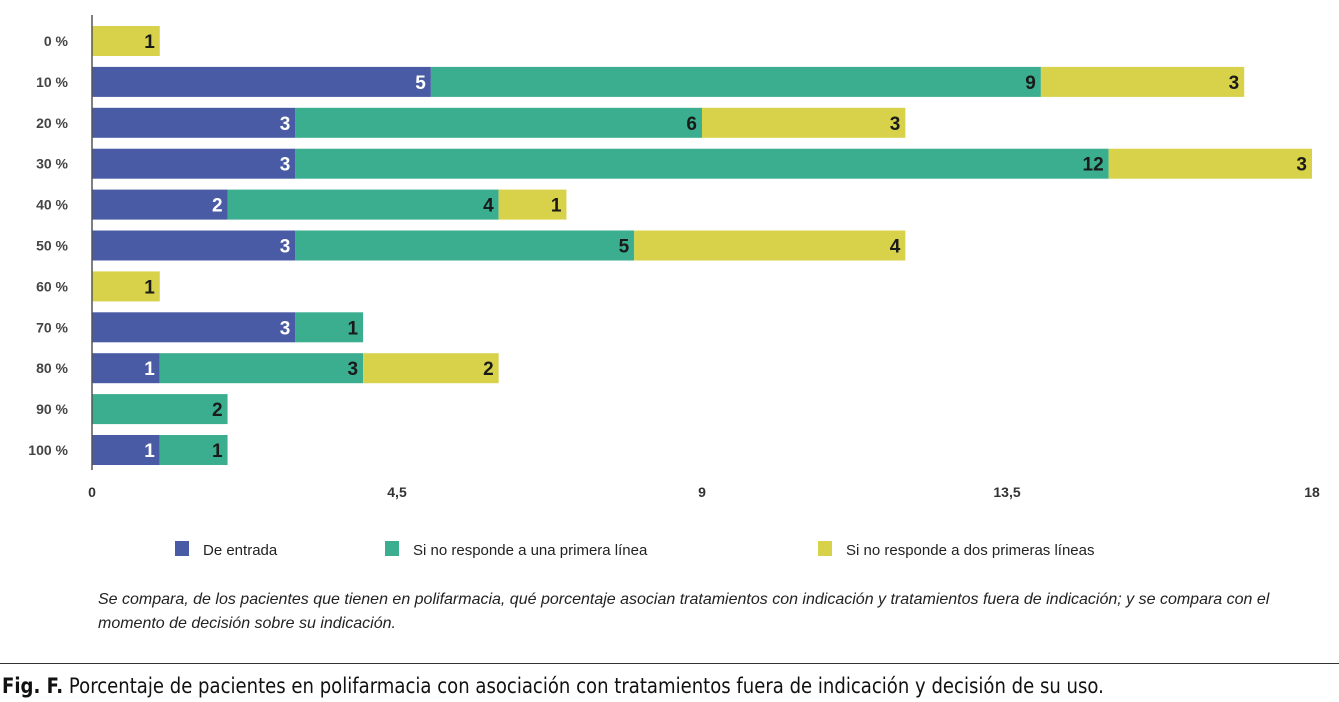 The height and width of the screenshot is (702, 1339). I want to click on legend-label: De entrada, so click(240, 550).